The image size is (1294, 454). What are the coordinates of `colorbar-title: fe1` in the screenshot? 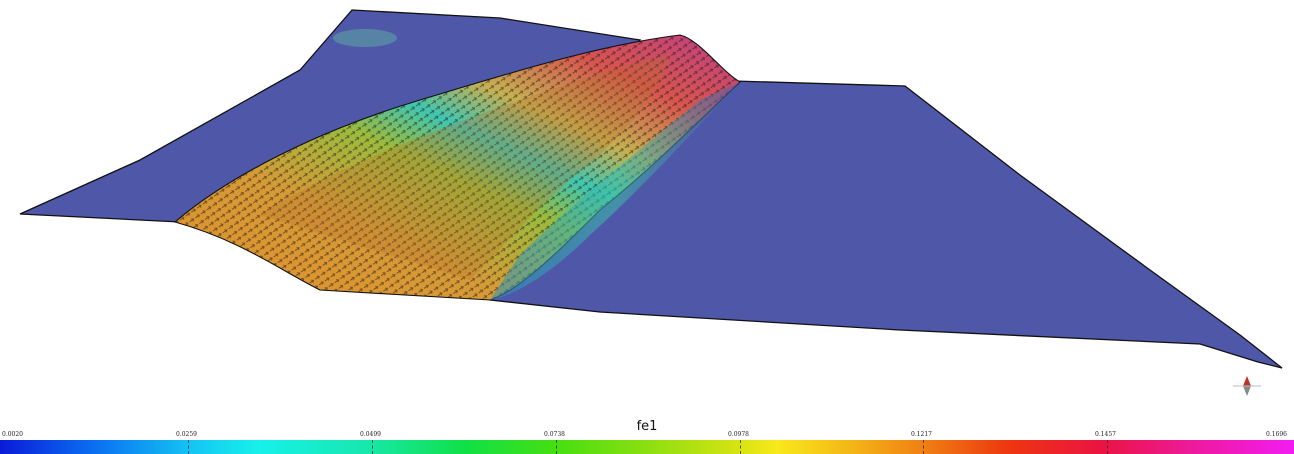 It's located at (647, 426).